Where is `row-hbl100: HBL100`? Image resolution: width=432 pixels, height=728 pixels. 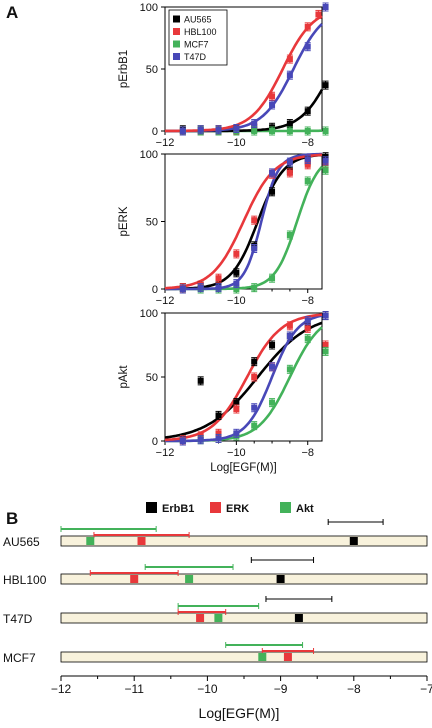
row-hbl100: HBL100 is located at coordinates (215, 572).